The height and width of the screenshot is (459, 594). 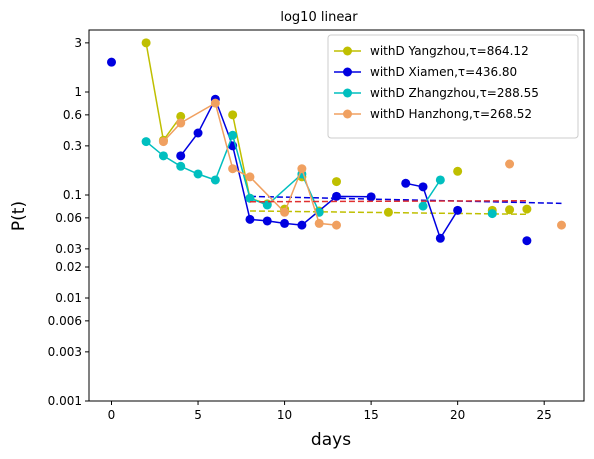 I want to click on y-axis-label: P(t), so click(x=19, y=216).